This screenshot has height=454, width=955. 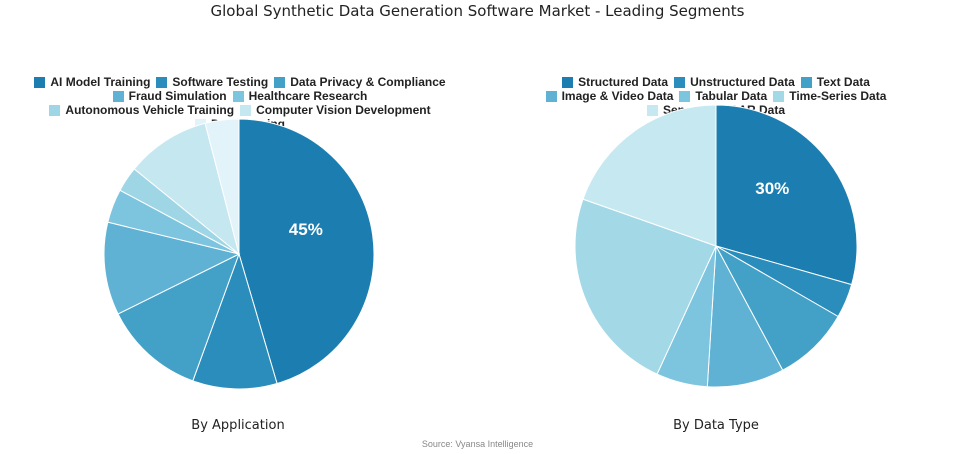 What do you see at coordinates (843, 82) in the screenshot?
I see `legend-label: Text Data` at bounding box center [843, 82].